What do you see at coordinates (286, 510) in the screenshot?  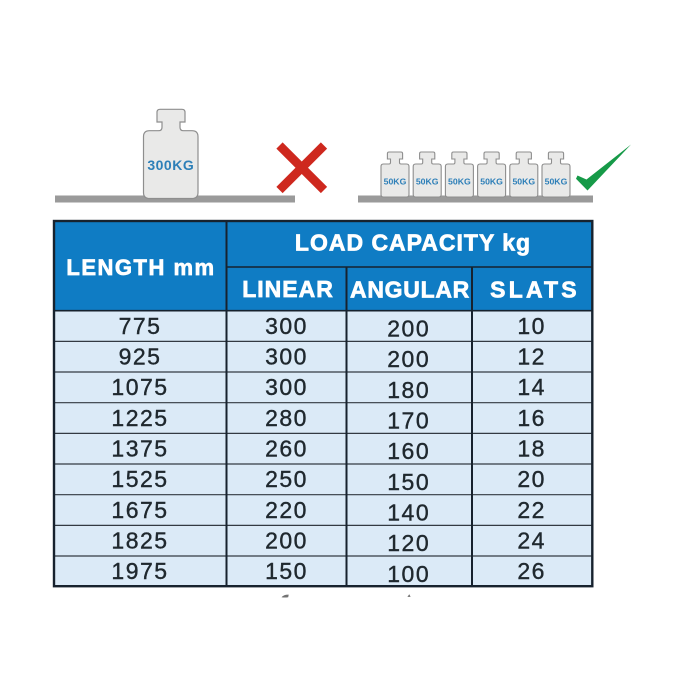 I see `svg-text: 220` at bounding box center [286, 510].